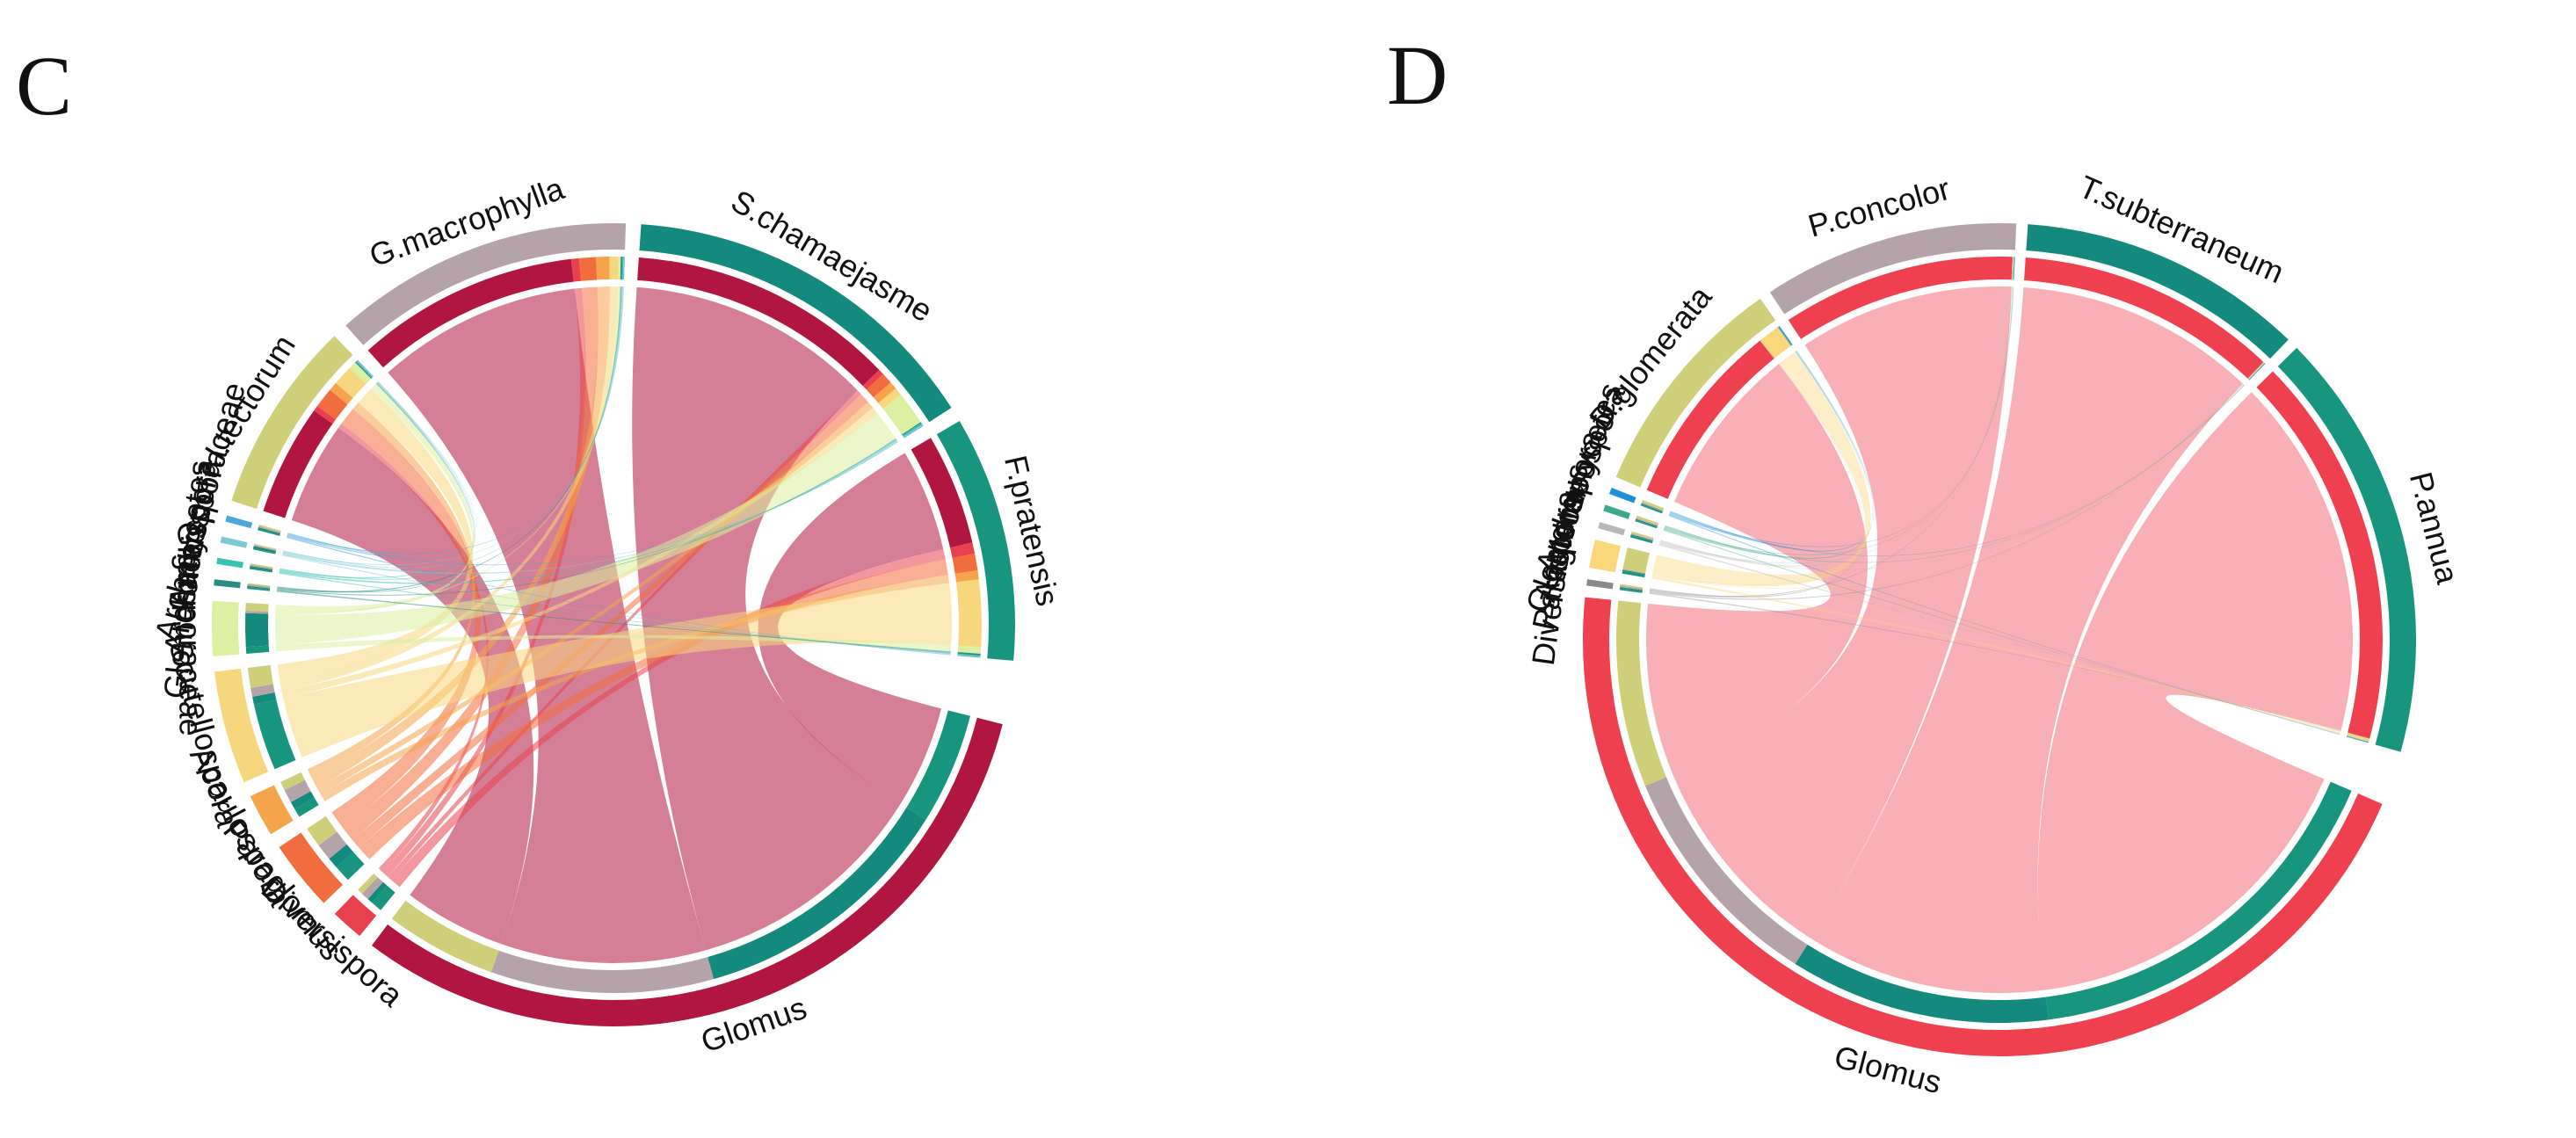 The width and height of the screenshot is (2576, 1138). I want to click on band-ambispora-to-g-macrophylla, so click(265, 548).